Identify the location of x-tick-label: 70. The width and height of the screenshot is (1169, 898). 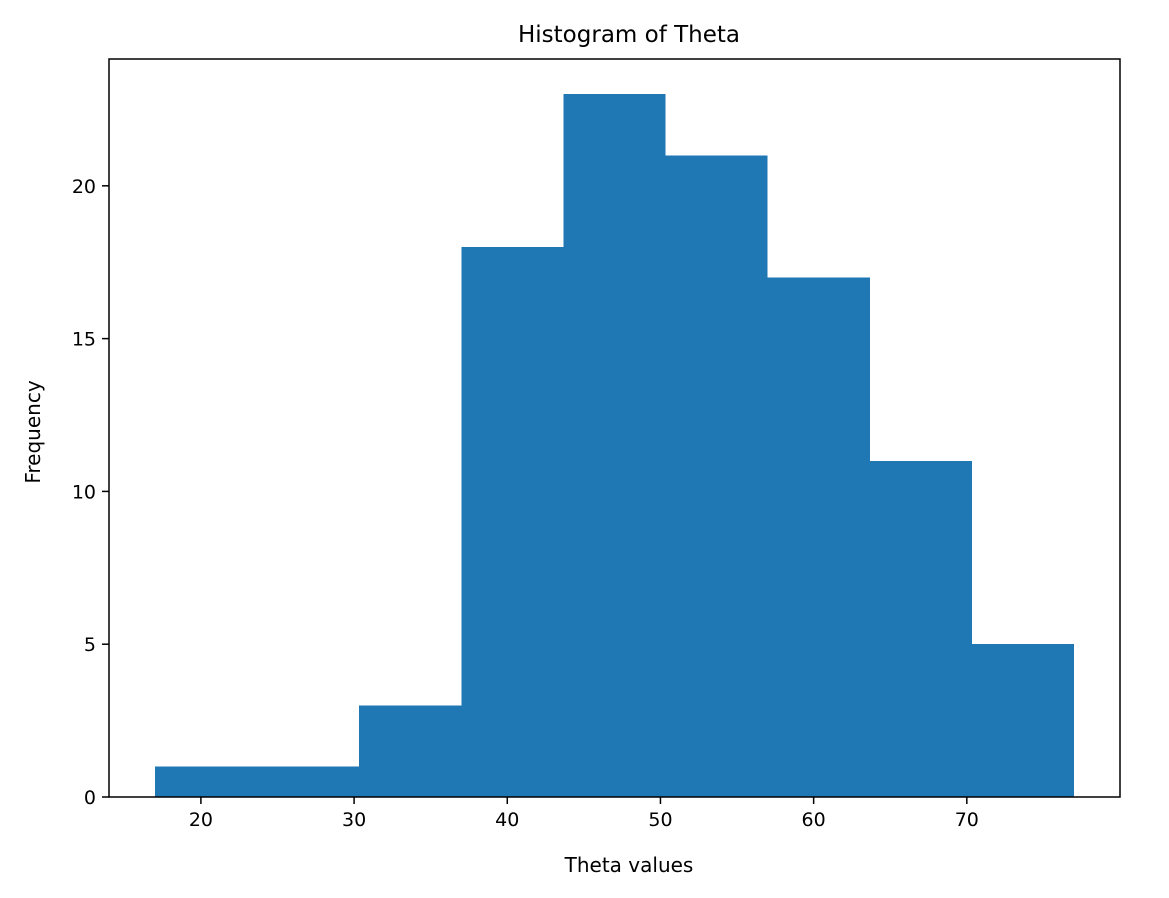
(967, 820).